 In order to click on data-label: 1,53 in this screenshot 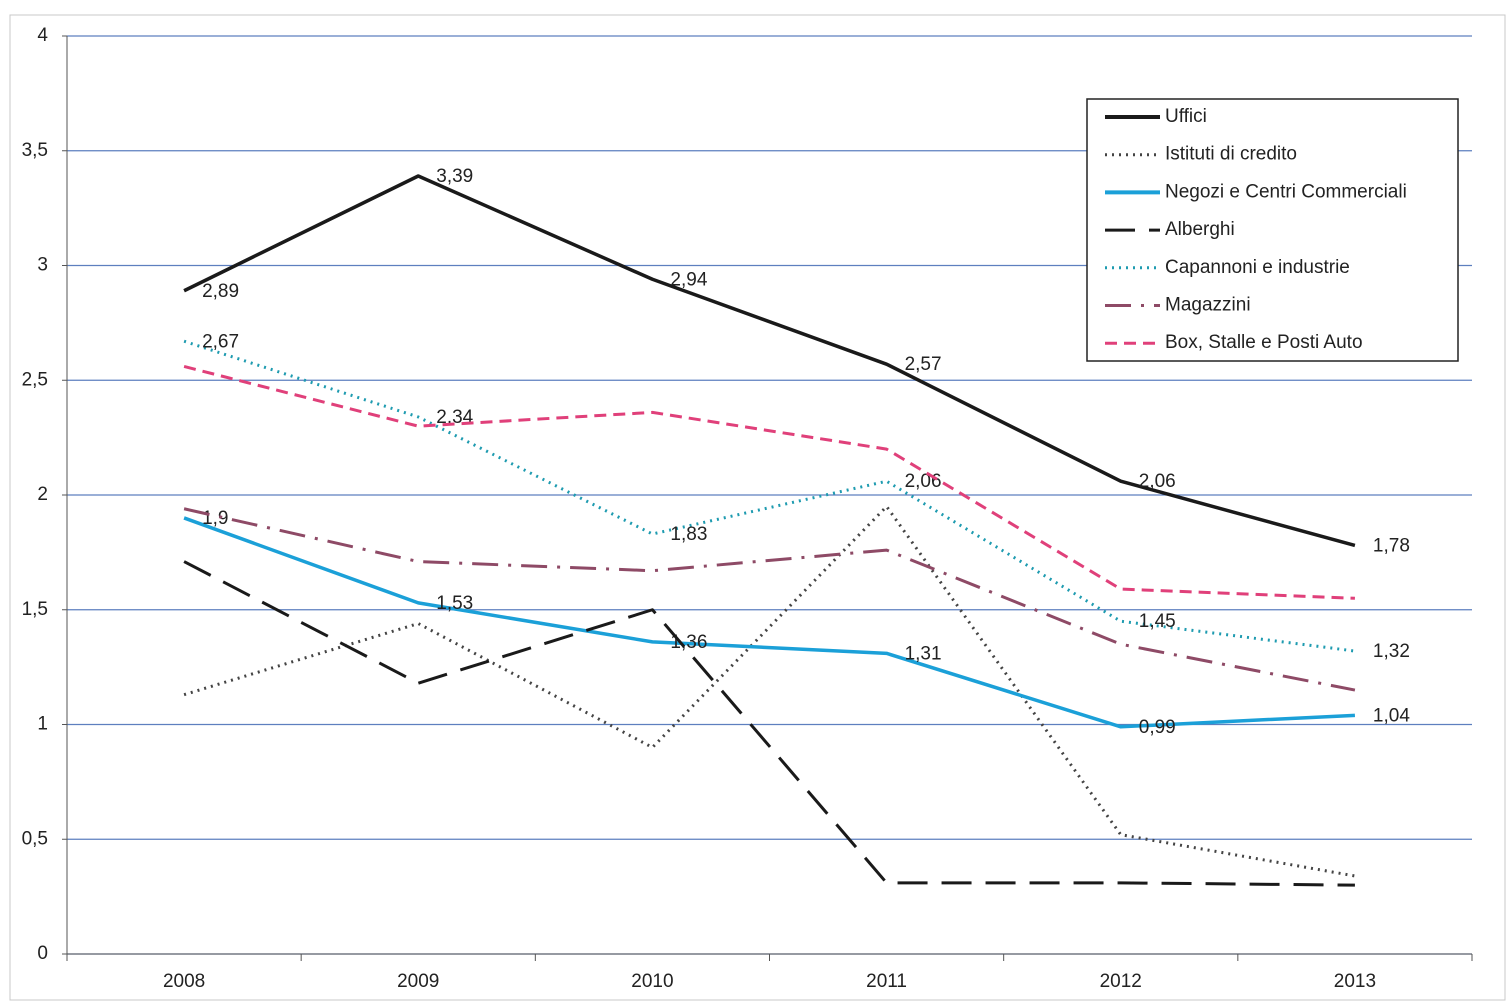, I will do `click(454, 603)`.